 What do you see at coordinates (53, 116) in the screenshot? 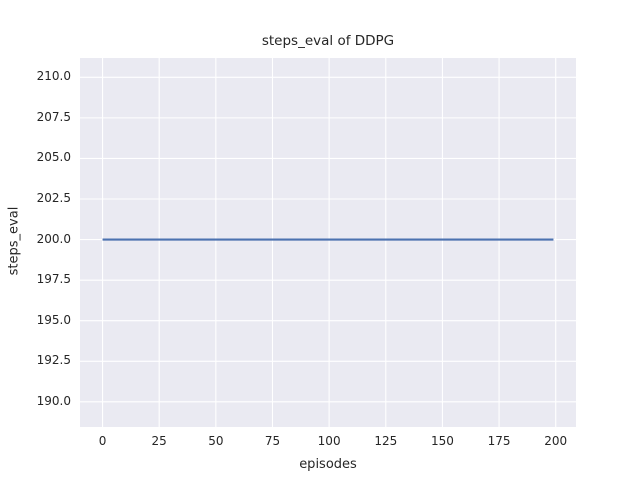
I see `y-tick-label: 207.5` at bounding box center [53, 116].